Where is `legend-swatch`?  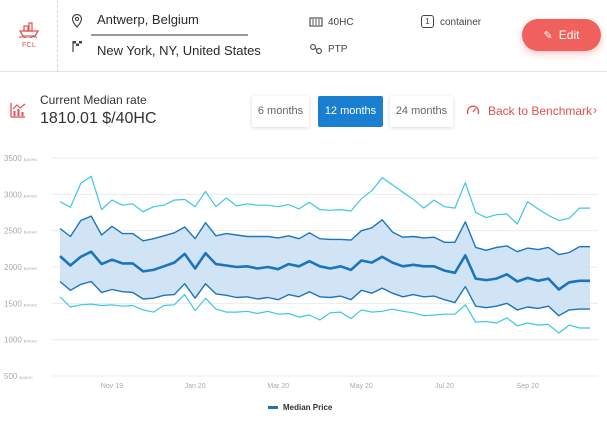 legend-swatch is located at coordinates (273, 408).